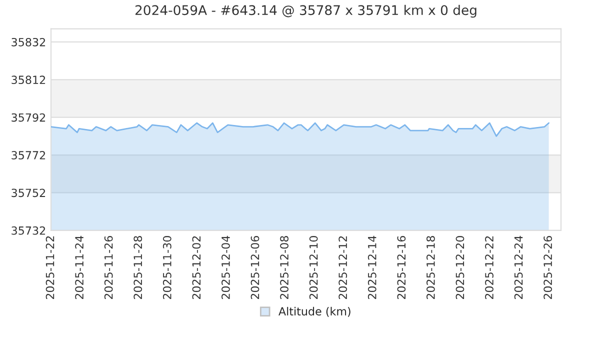 The height and width of the screenshot is (360, 600). I want to click on x-tick-label: 2025-12-16, so click(401, 268).